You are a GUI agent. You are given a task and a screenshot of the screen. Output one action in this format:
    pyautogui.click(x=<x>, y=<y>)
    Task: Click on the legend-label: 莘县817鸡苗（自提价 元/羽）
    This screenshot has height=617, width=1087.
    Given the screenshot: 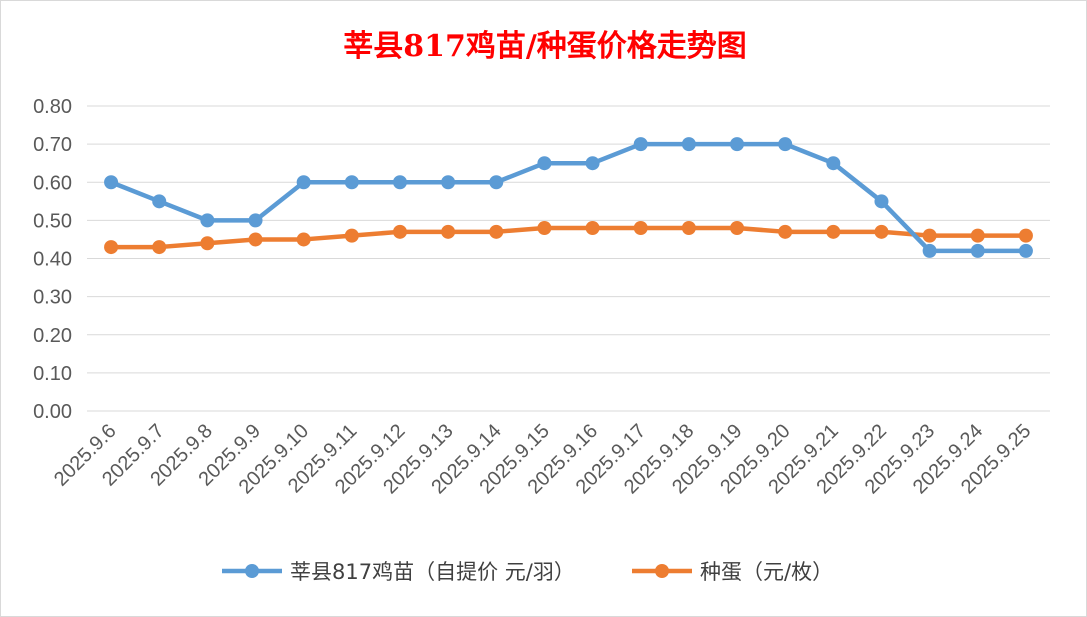 What is the action you would take?
    pyautogui.click(x=432, y=572)
    